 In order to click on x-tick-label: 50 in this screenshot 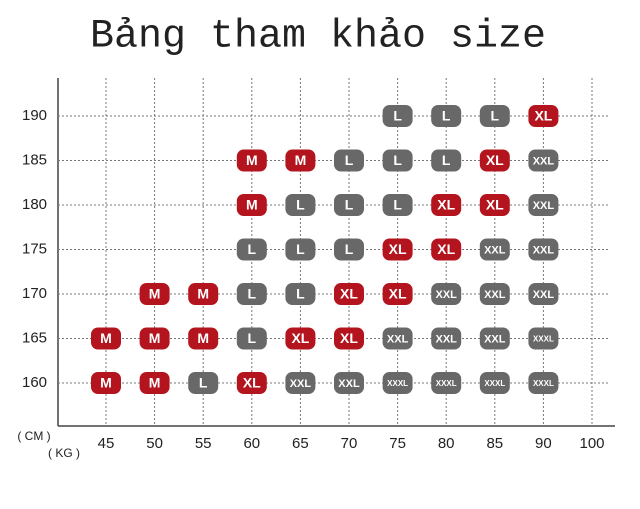, I will do `click(154, 443)`.